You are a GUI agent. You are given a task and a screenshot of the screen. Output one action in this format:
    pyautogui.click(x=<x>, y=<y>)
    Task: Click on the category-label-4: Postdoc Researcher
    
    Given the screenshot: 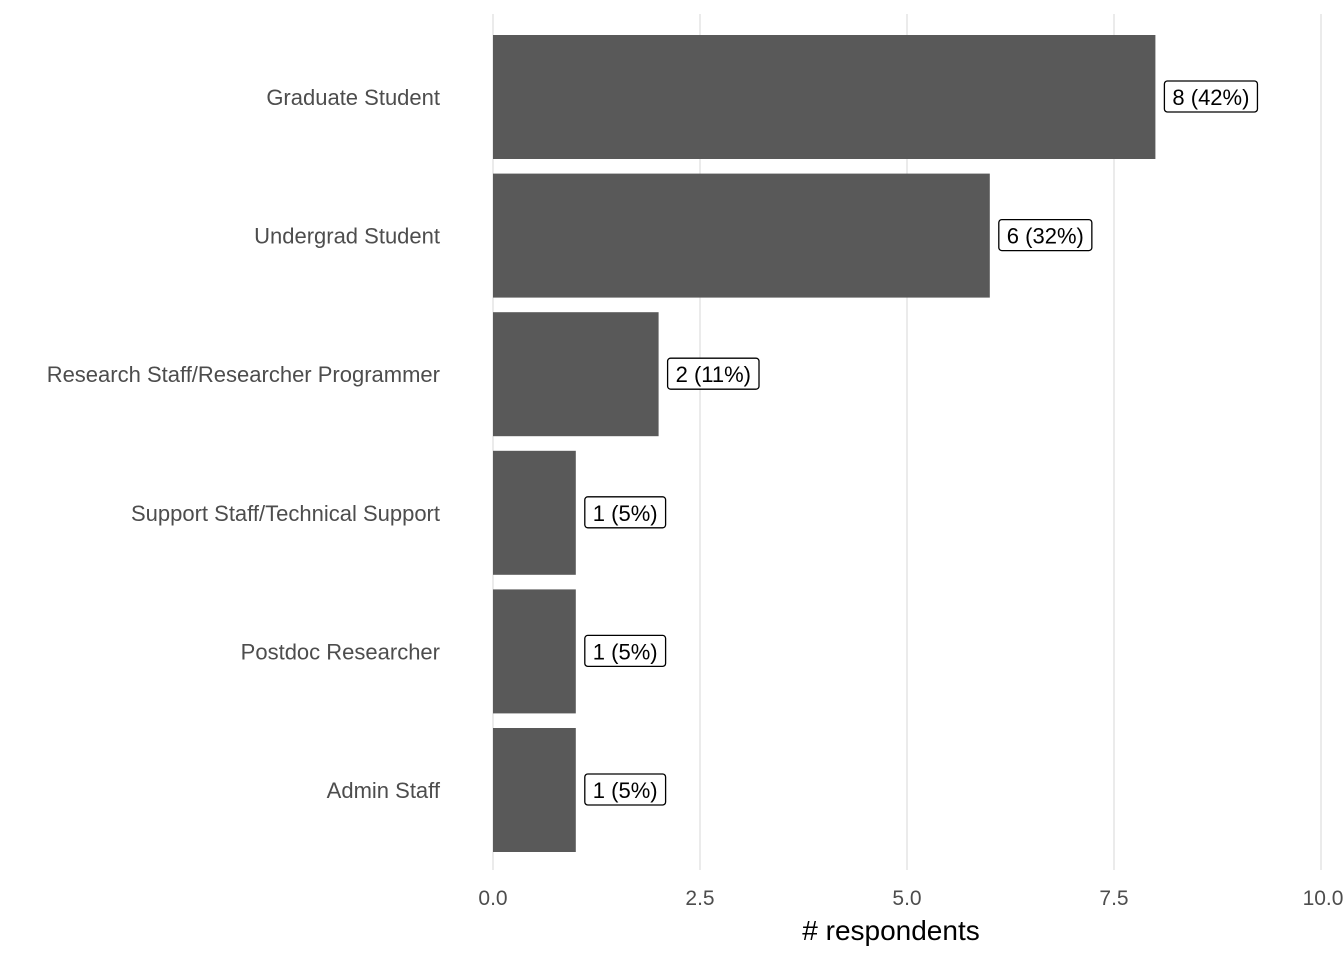 What is the action you would take?
    pyautogui.click(x=340, y=651)
    